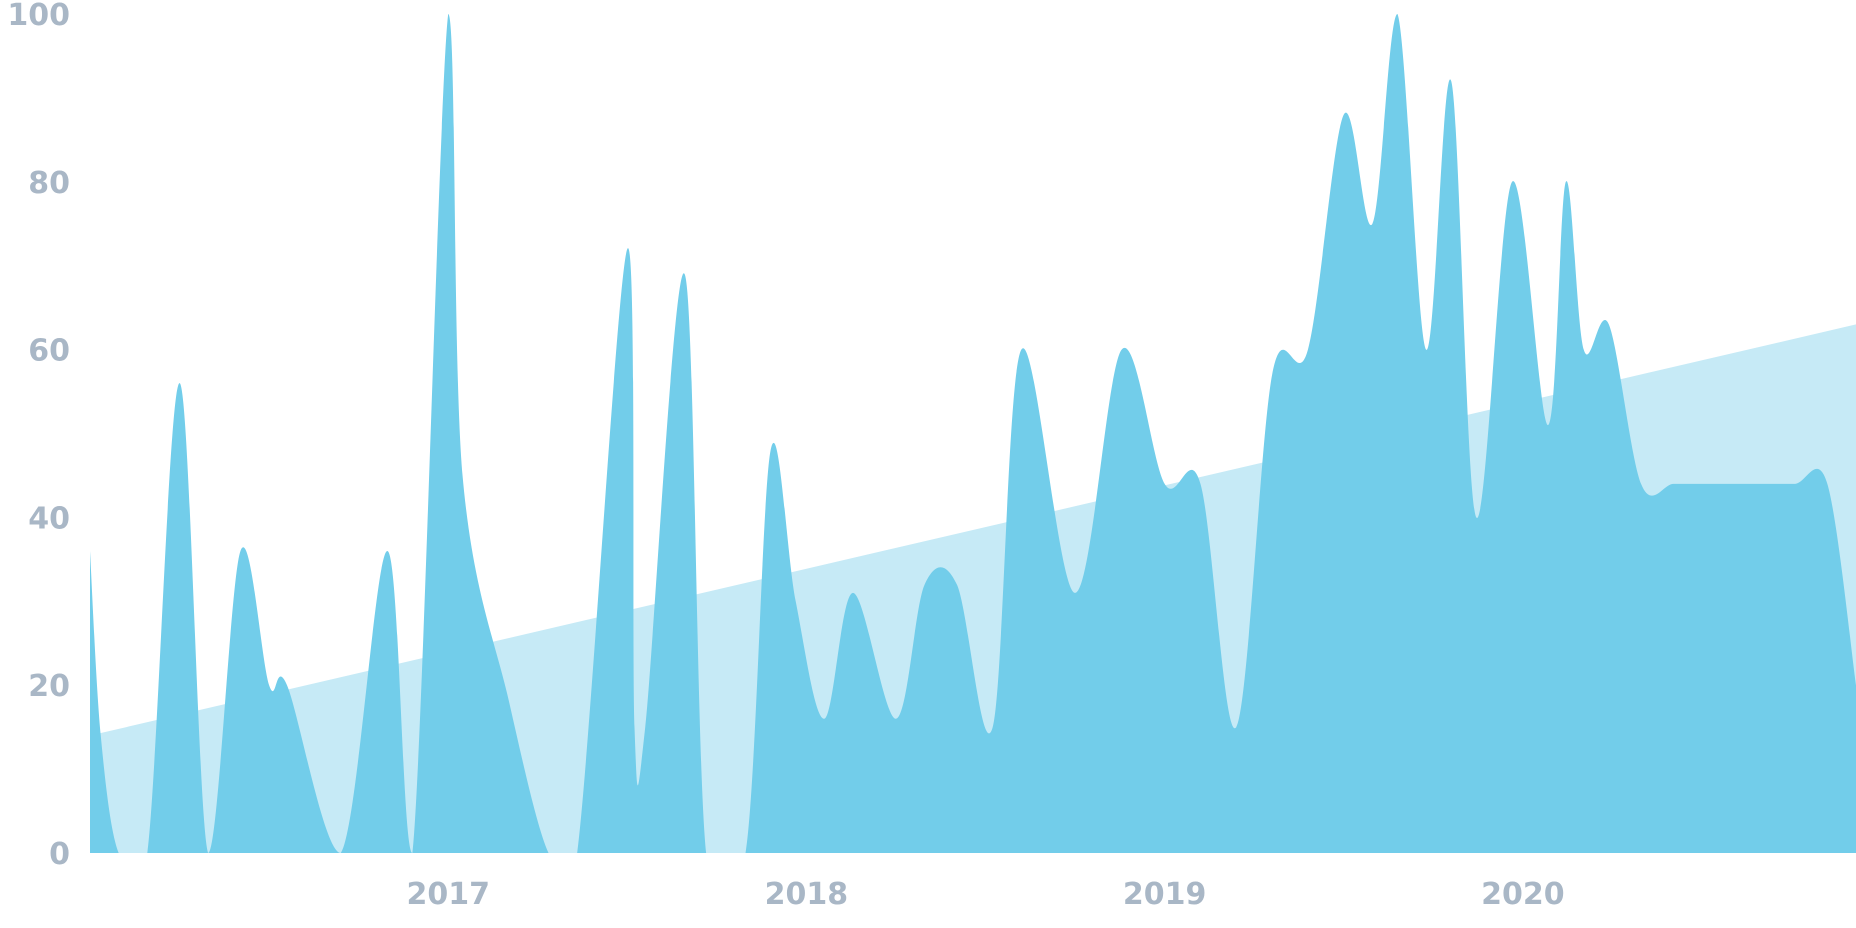  Describe the element at coordinates (49, 351) in the screenshot. I see `y-tick-label: 60` at that location.